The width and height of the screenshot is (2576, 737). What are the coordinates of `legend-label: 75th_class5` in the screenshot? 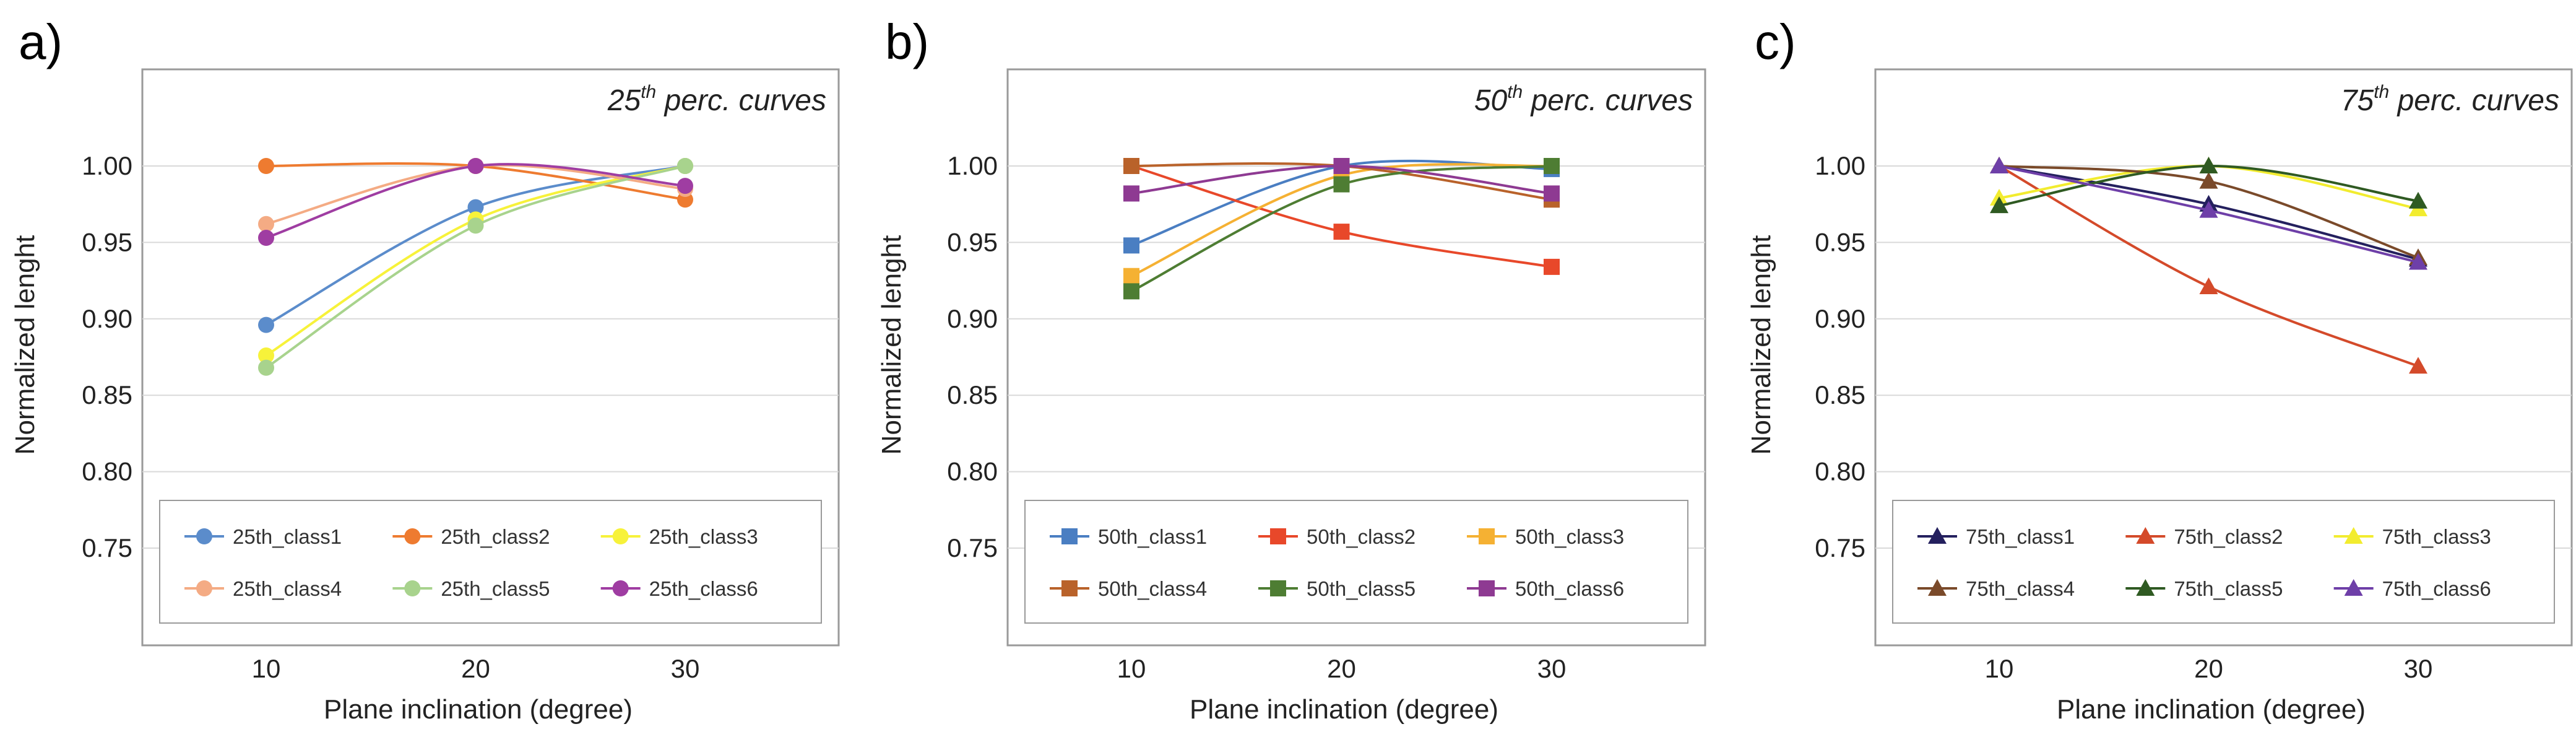 It's located at (2228, 588).